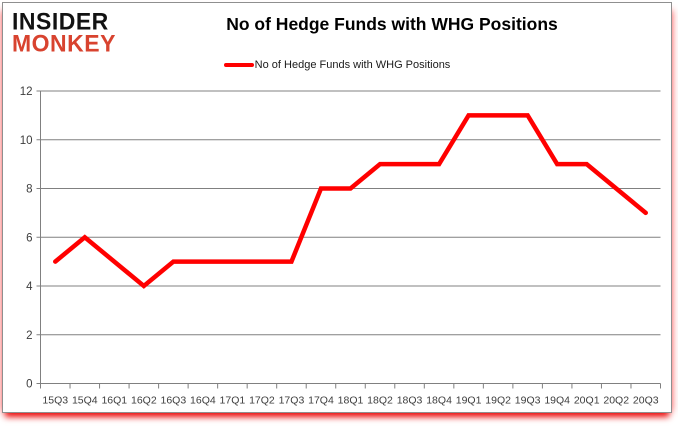 The width and height of the screenshot is (678, 431). Describe the element at coordinates (587, 401) in the screenshot. I see `x-tick-label: 20Q1` at that location.